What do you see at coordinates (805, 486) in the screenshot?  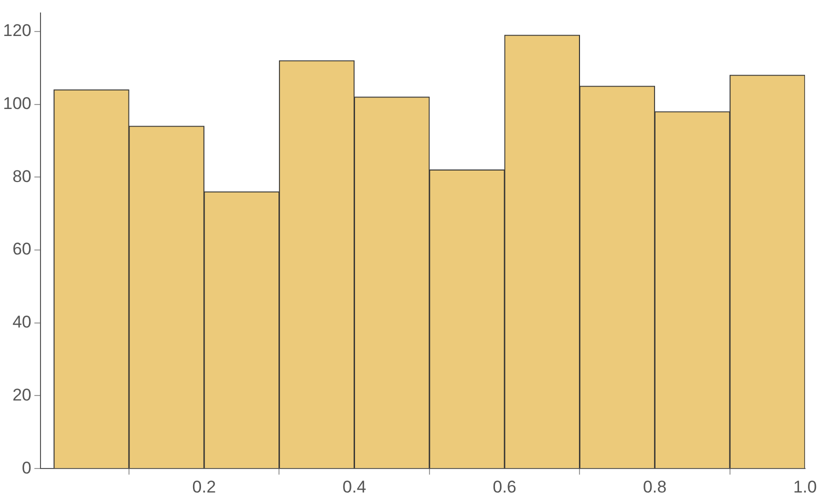 I see `x-tick-label: 1.0` at bounding box center [805, 486].